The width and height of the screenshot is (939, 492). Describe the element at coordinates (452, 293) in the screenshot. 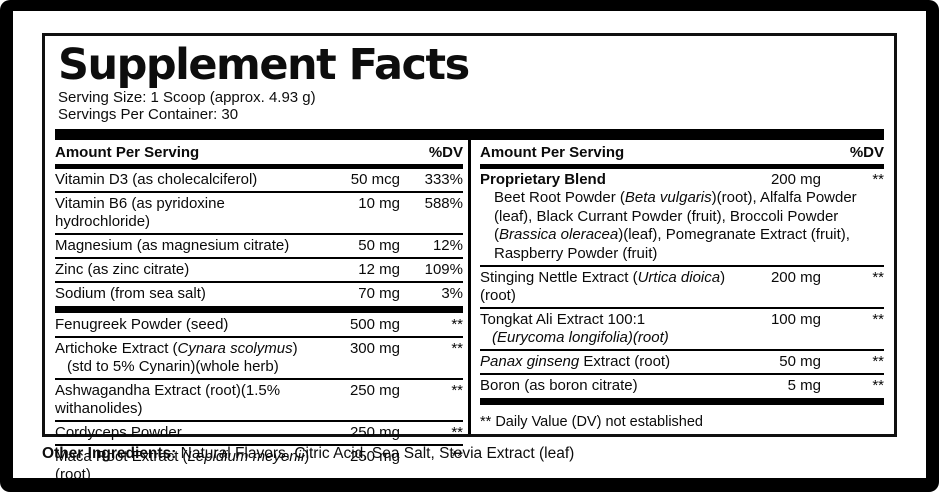

I see `ingredient-dv: 3%` at that location.